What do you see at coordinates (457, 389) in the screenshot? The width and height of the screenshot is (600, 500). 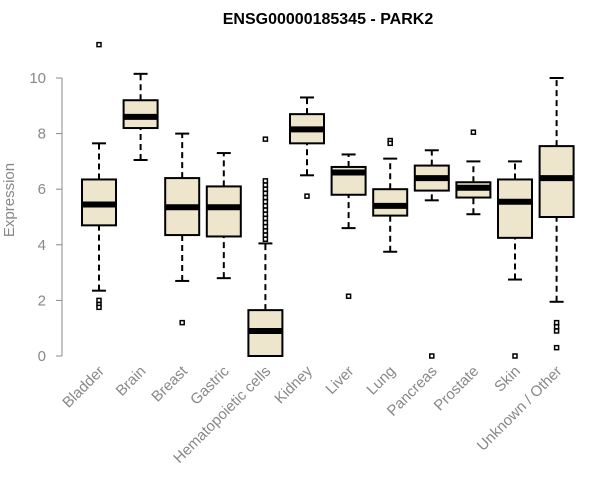 I see `x-category-label: Prostate` at bounding box center [457, 389].